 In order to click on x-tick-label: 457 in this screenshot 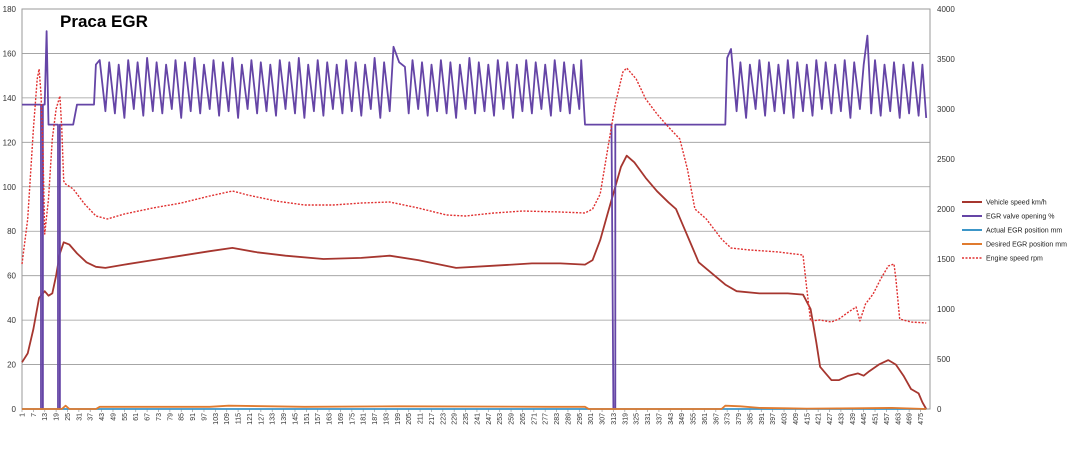, I will do `click(887, 419)`.